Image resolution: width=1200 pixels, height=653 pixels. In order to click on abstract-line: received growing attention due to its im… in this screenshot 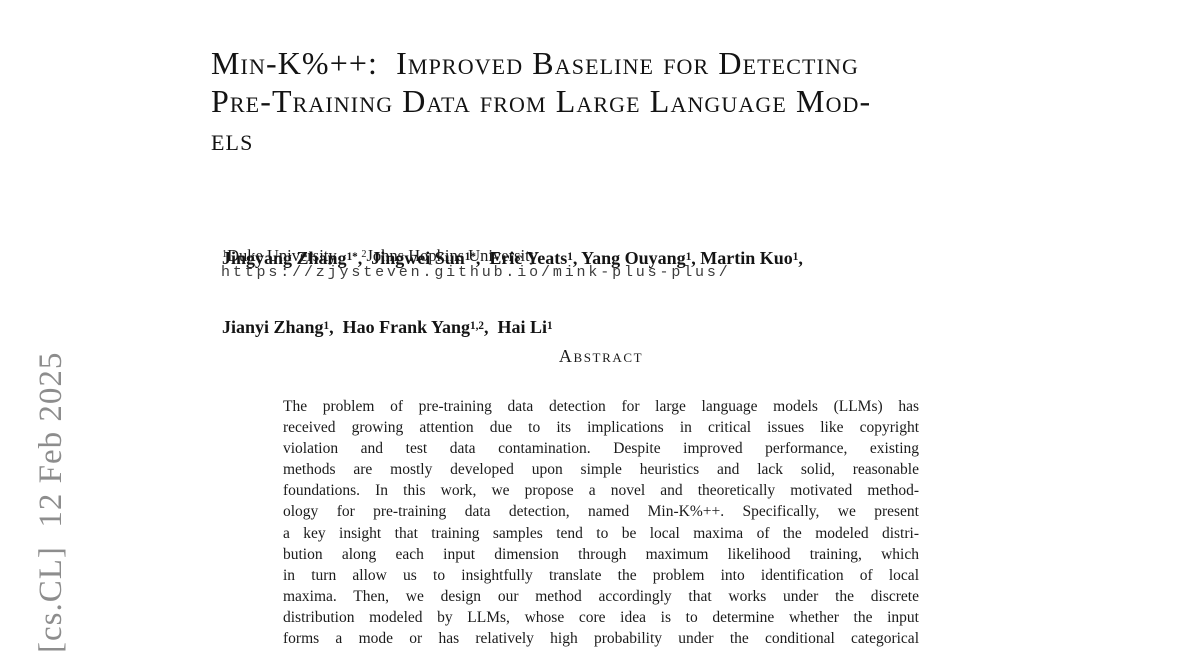, I will do `click(601, 428)`.